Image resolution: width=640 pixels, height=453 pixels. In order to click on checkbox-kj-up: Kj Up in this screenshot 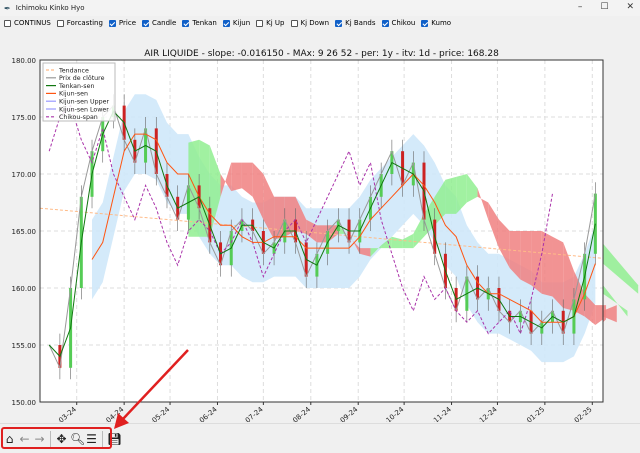, I will do `click(270, 23)`.